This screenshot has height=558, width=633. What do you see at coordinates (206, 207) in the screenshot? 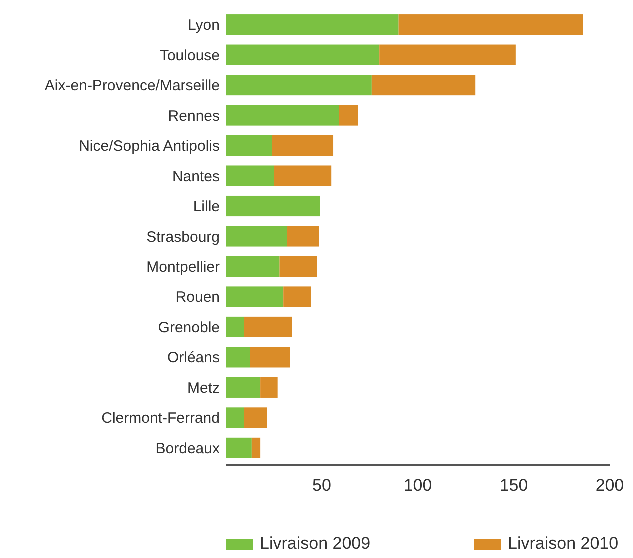
I see `y-tick-label: Lille` at bounding box center [206, 207].